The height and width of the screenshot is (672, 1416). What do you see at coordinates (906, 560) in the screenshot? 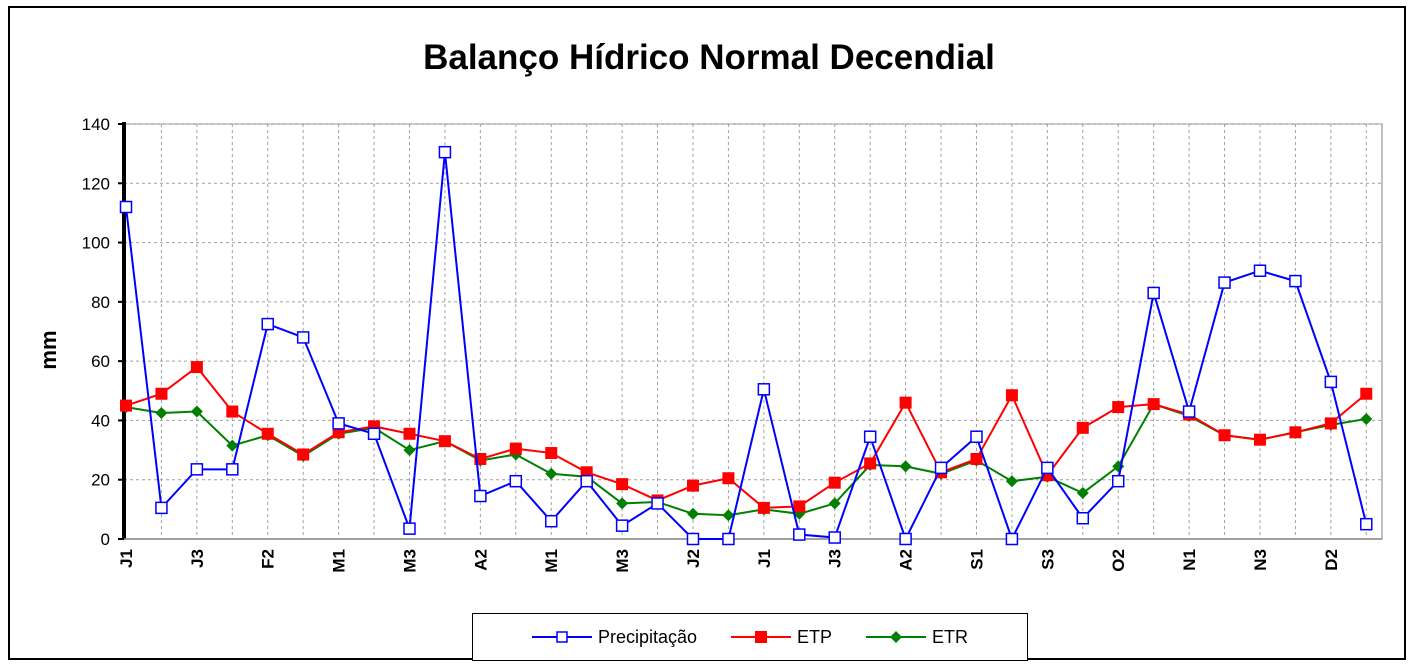
I see `x-tick-label: A2` at bounding box center [906, 560].